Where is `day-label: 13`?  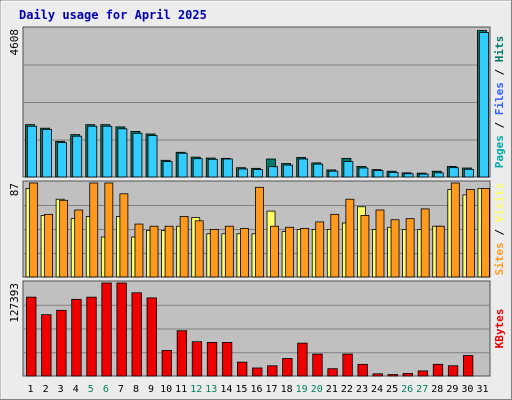 day-label: 13 is located at coordinates (211, 389).